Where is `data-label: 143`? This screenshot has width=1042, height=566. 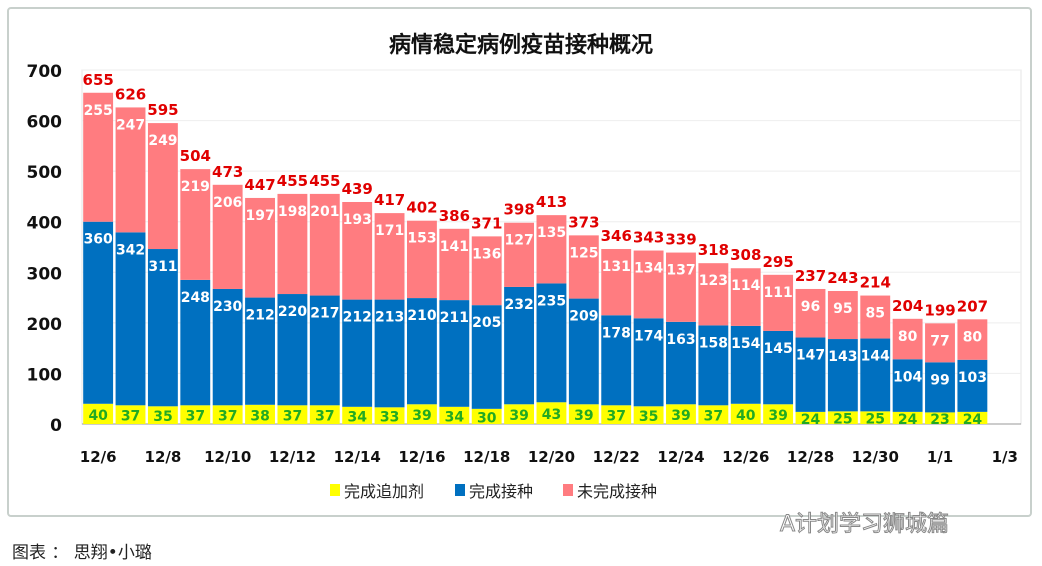
data-label: 143 is located at coordinates (842, 357).